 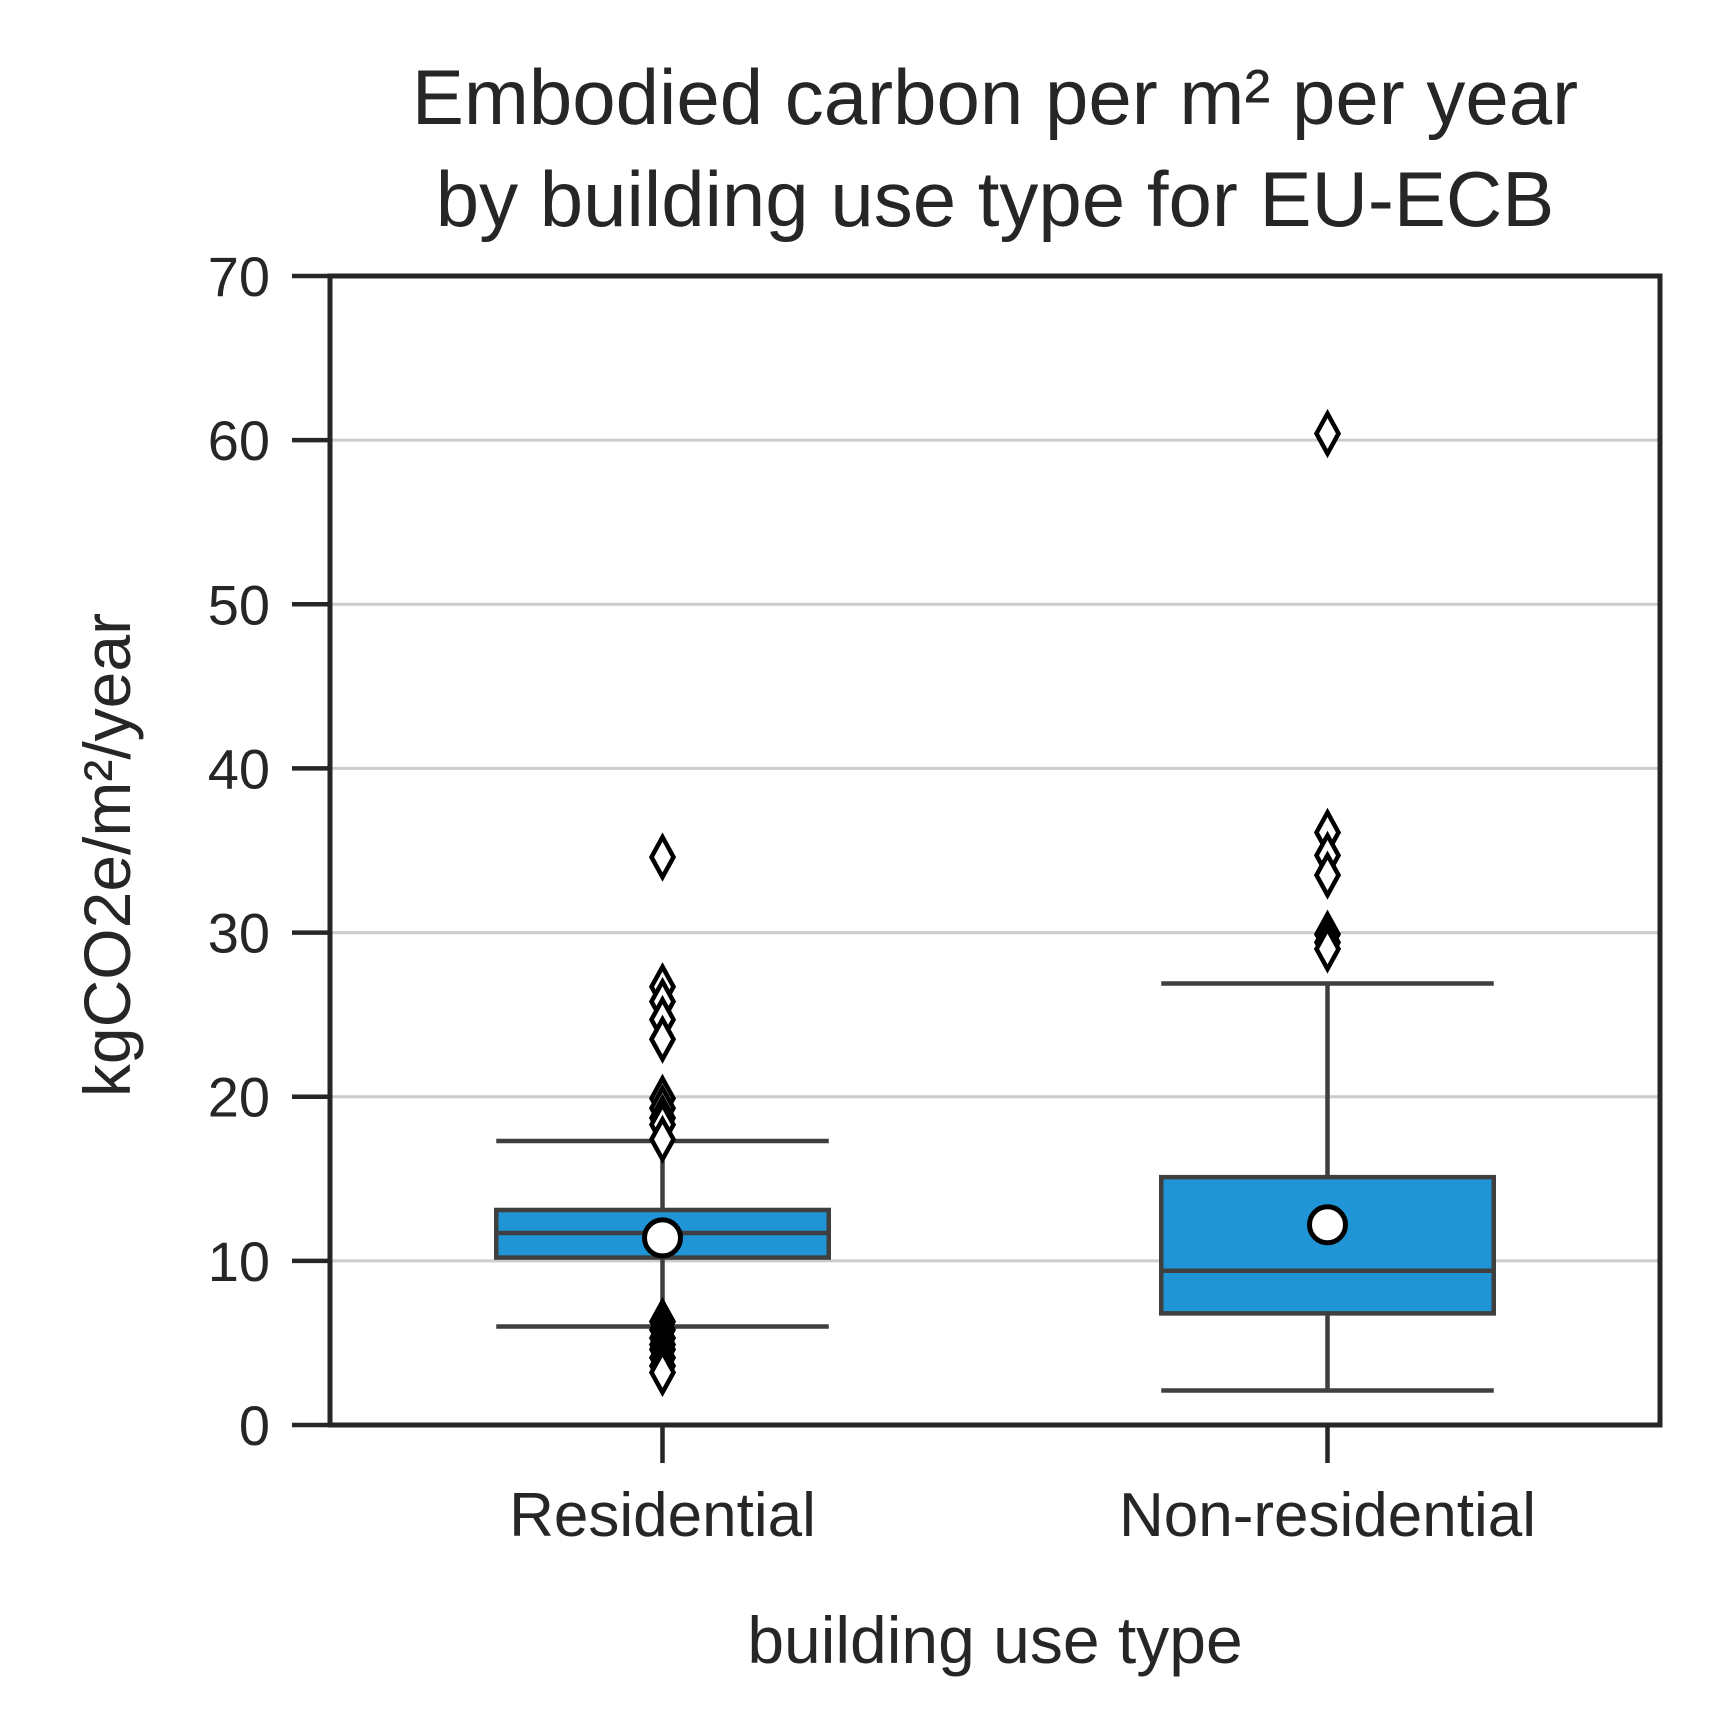 I want to click on y-tick-label: 50, so click(x=239, y=604).